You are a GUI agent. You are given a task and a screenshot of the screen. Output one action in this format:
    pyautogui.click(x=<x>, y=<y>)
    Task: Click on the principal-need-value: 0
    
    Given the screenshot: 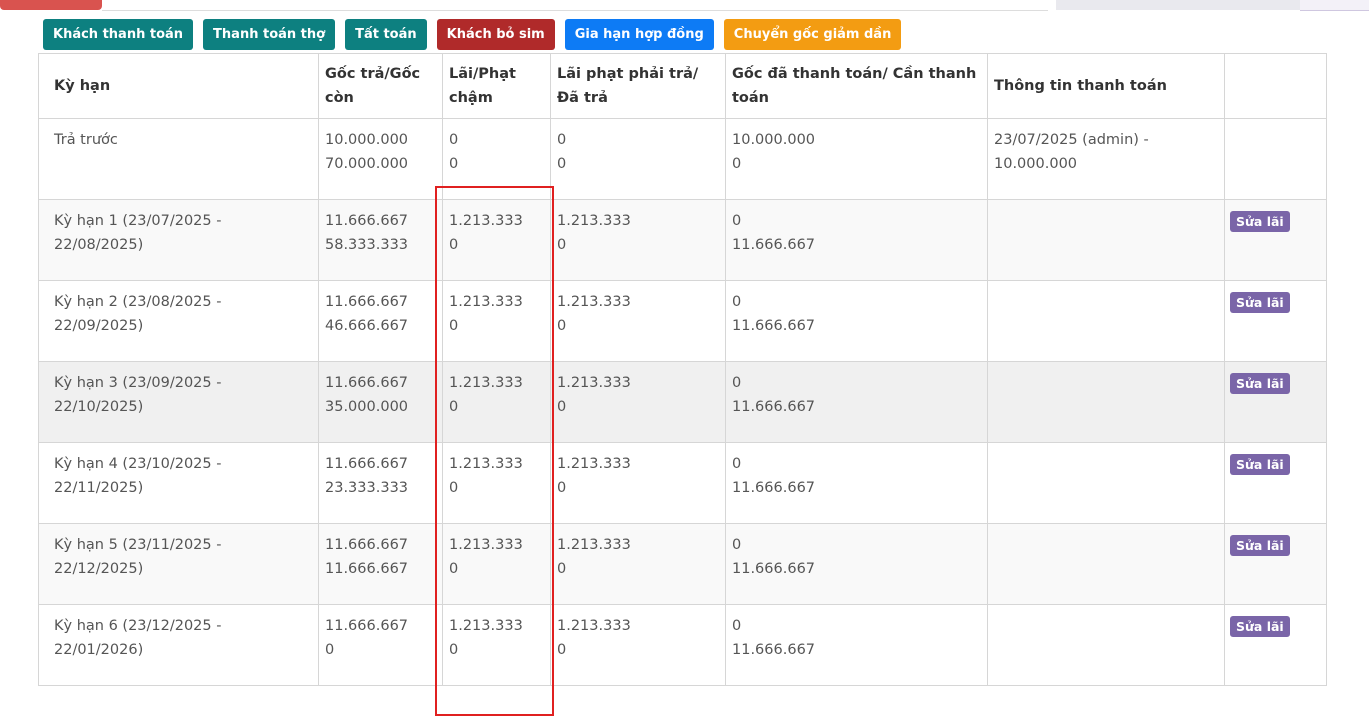 What is the action you would take?
    pyautogui.click(x=737, y=164)
    